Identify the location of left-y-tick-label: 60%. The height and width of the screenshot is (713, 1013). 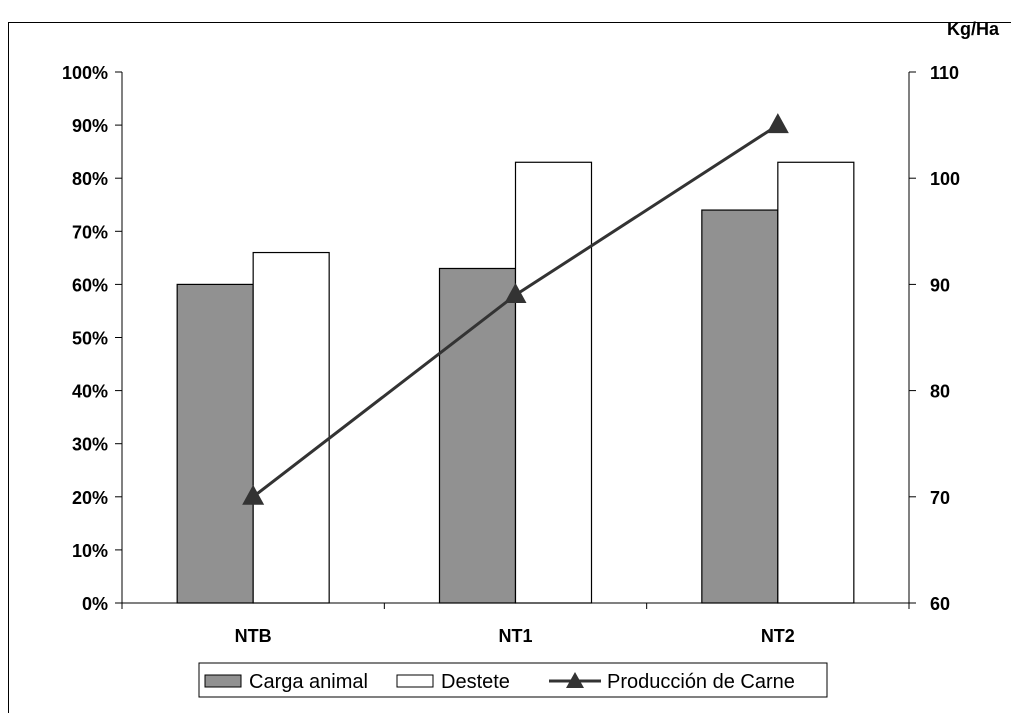
(90, 285).